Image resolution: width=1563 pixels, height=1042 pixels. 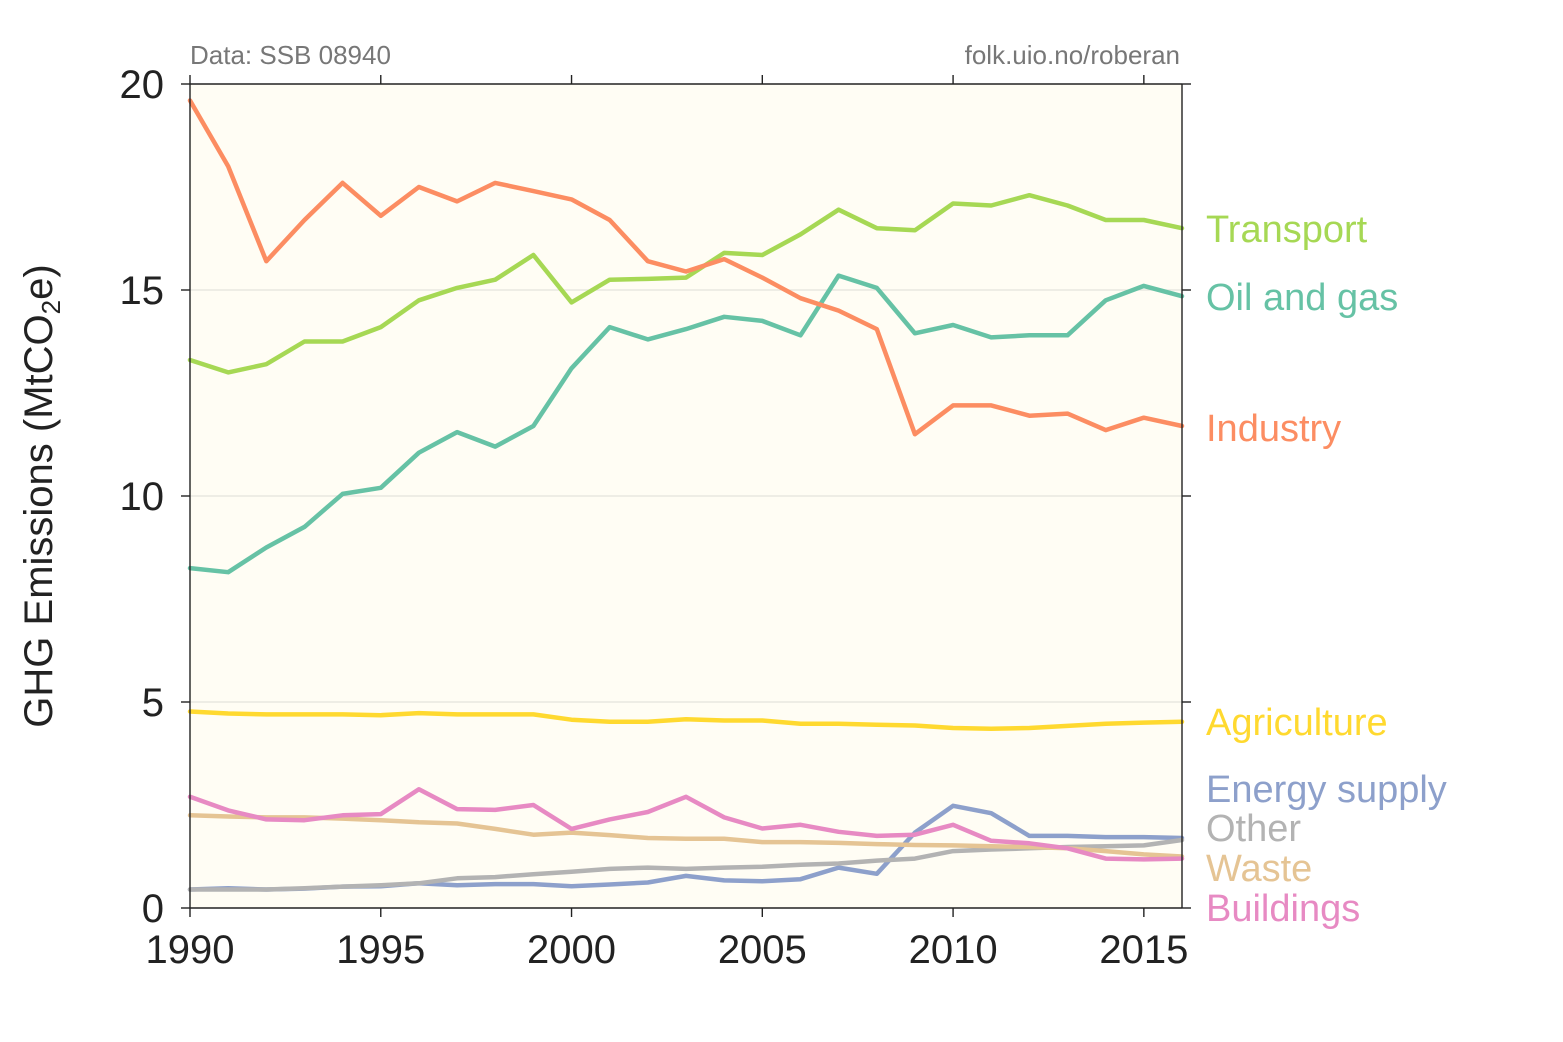 I want to click on source-note: Data: SSB 08940, so click(x=290, y=55).